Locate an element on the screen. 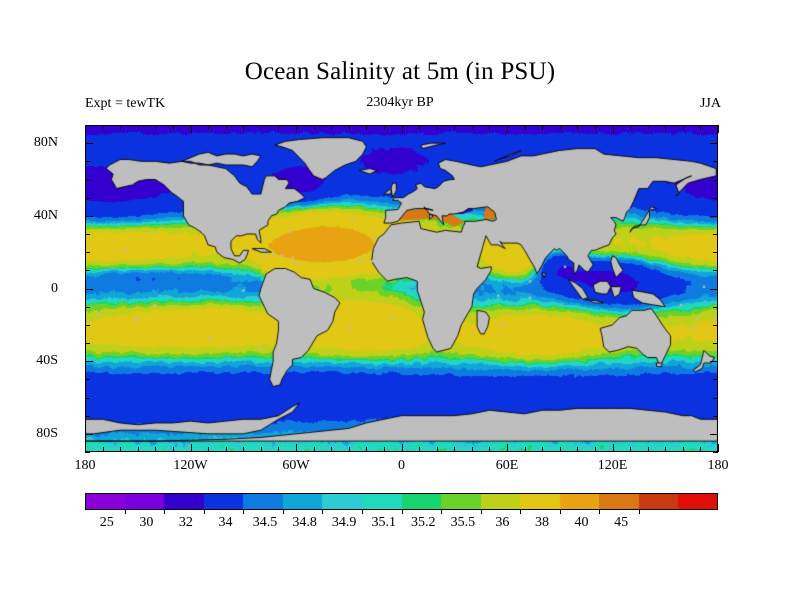  colorbar is located at coordinates (401, 501).